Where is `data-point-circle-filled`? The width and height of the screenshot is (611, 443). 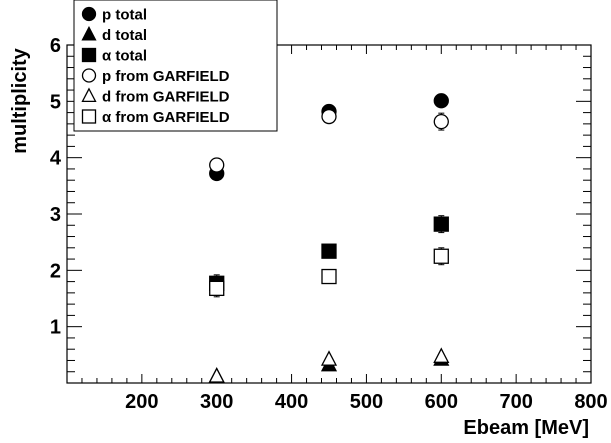 data-point-circle-filled is located at coordinates (441, 101).